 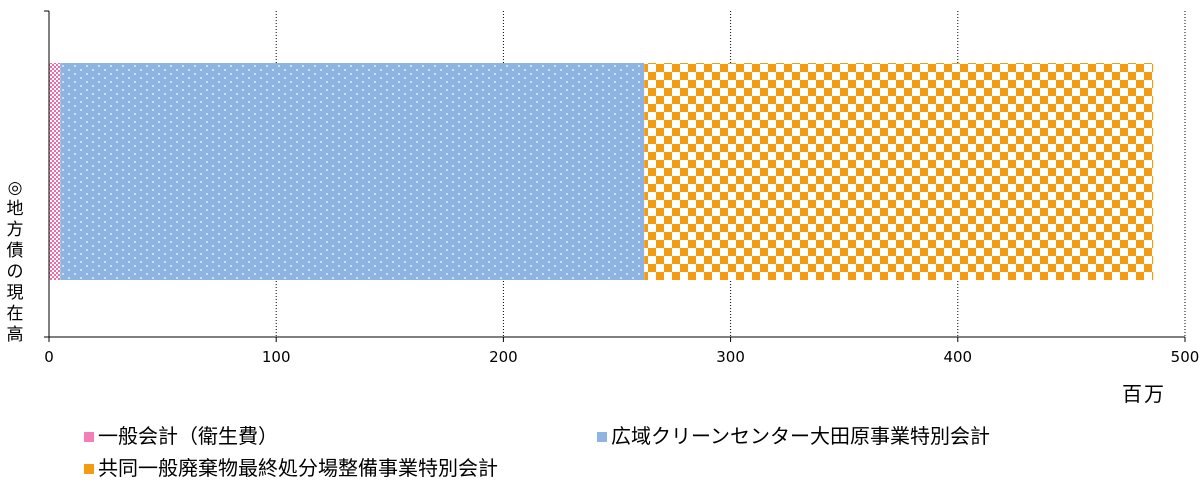 I want to click on legend-label: 共同一般廃棄物最終処分場整備事業特別会計, so click(x=298, y=468).